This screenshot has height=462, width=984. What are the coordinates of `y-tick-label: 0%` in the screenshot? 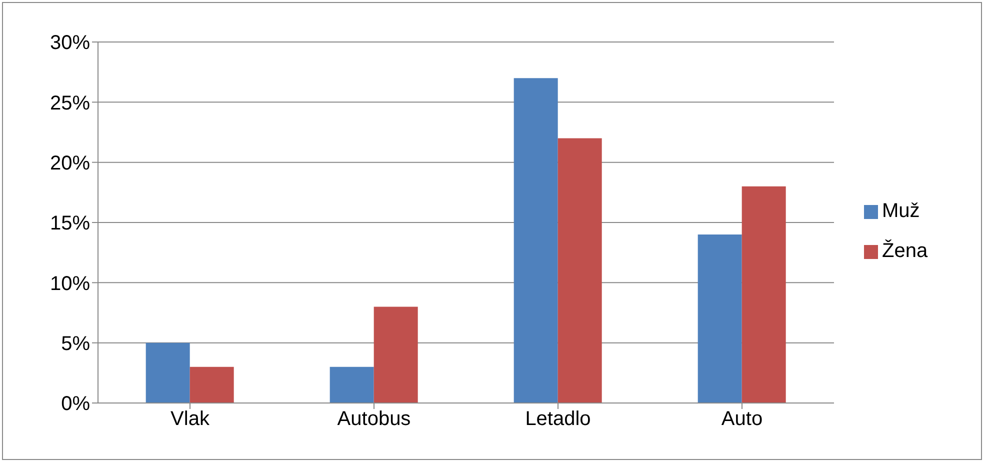 It's located at (75, 404).